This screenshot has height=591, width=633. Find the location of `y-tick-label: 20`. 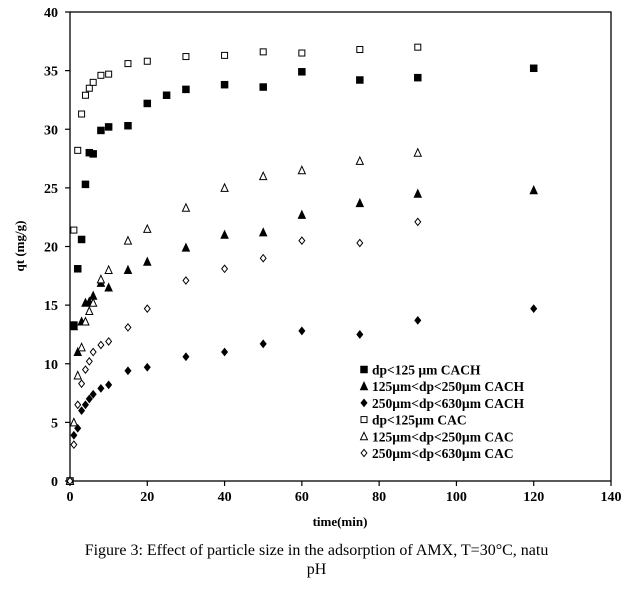

y-tick-label: 20 is located at coordinates (51, 248).